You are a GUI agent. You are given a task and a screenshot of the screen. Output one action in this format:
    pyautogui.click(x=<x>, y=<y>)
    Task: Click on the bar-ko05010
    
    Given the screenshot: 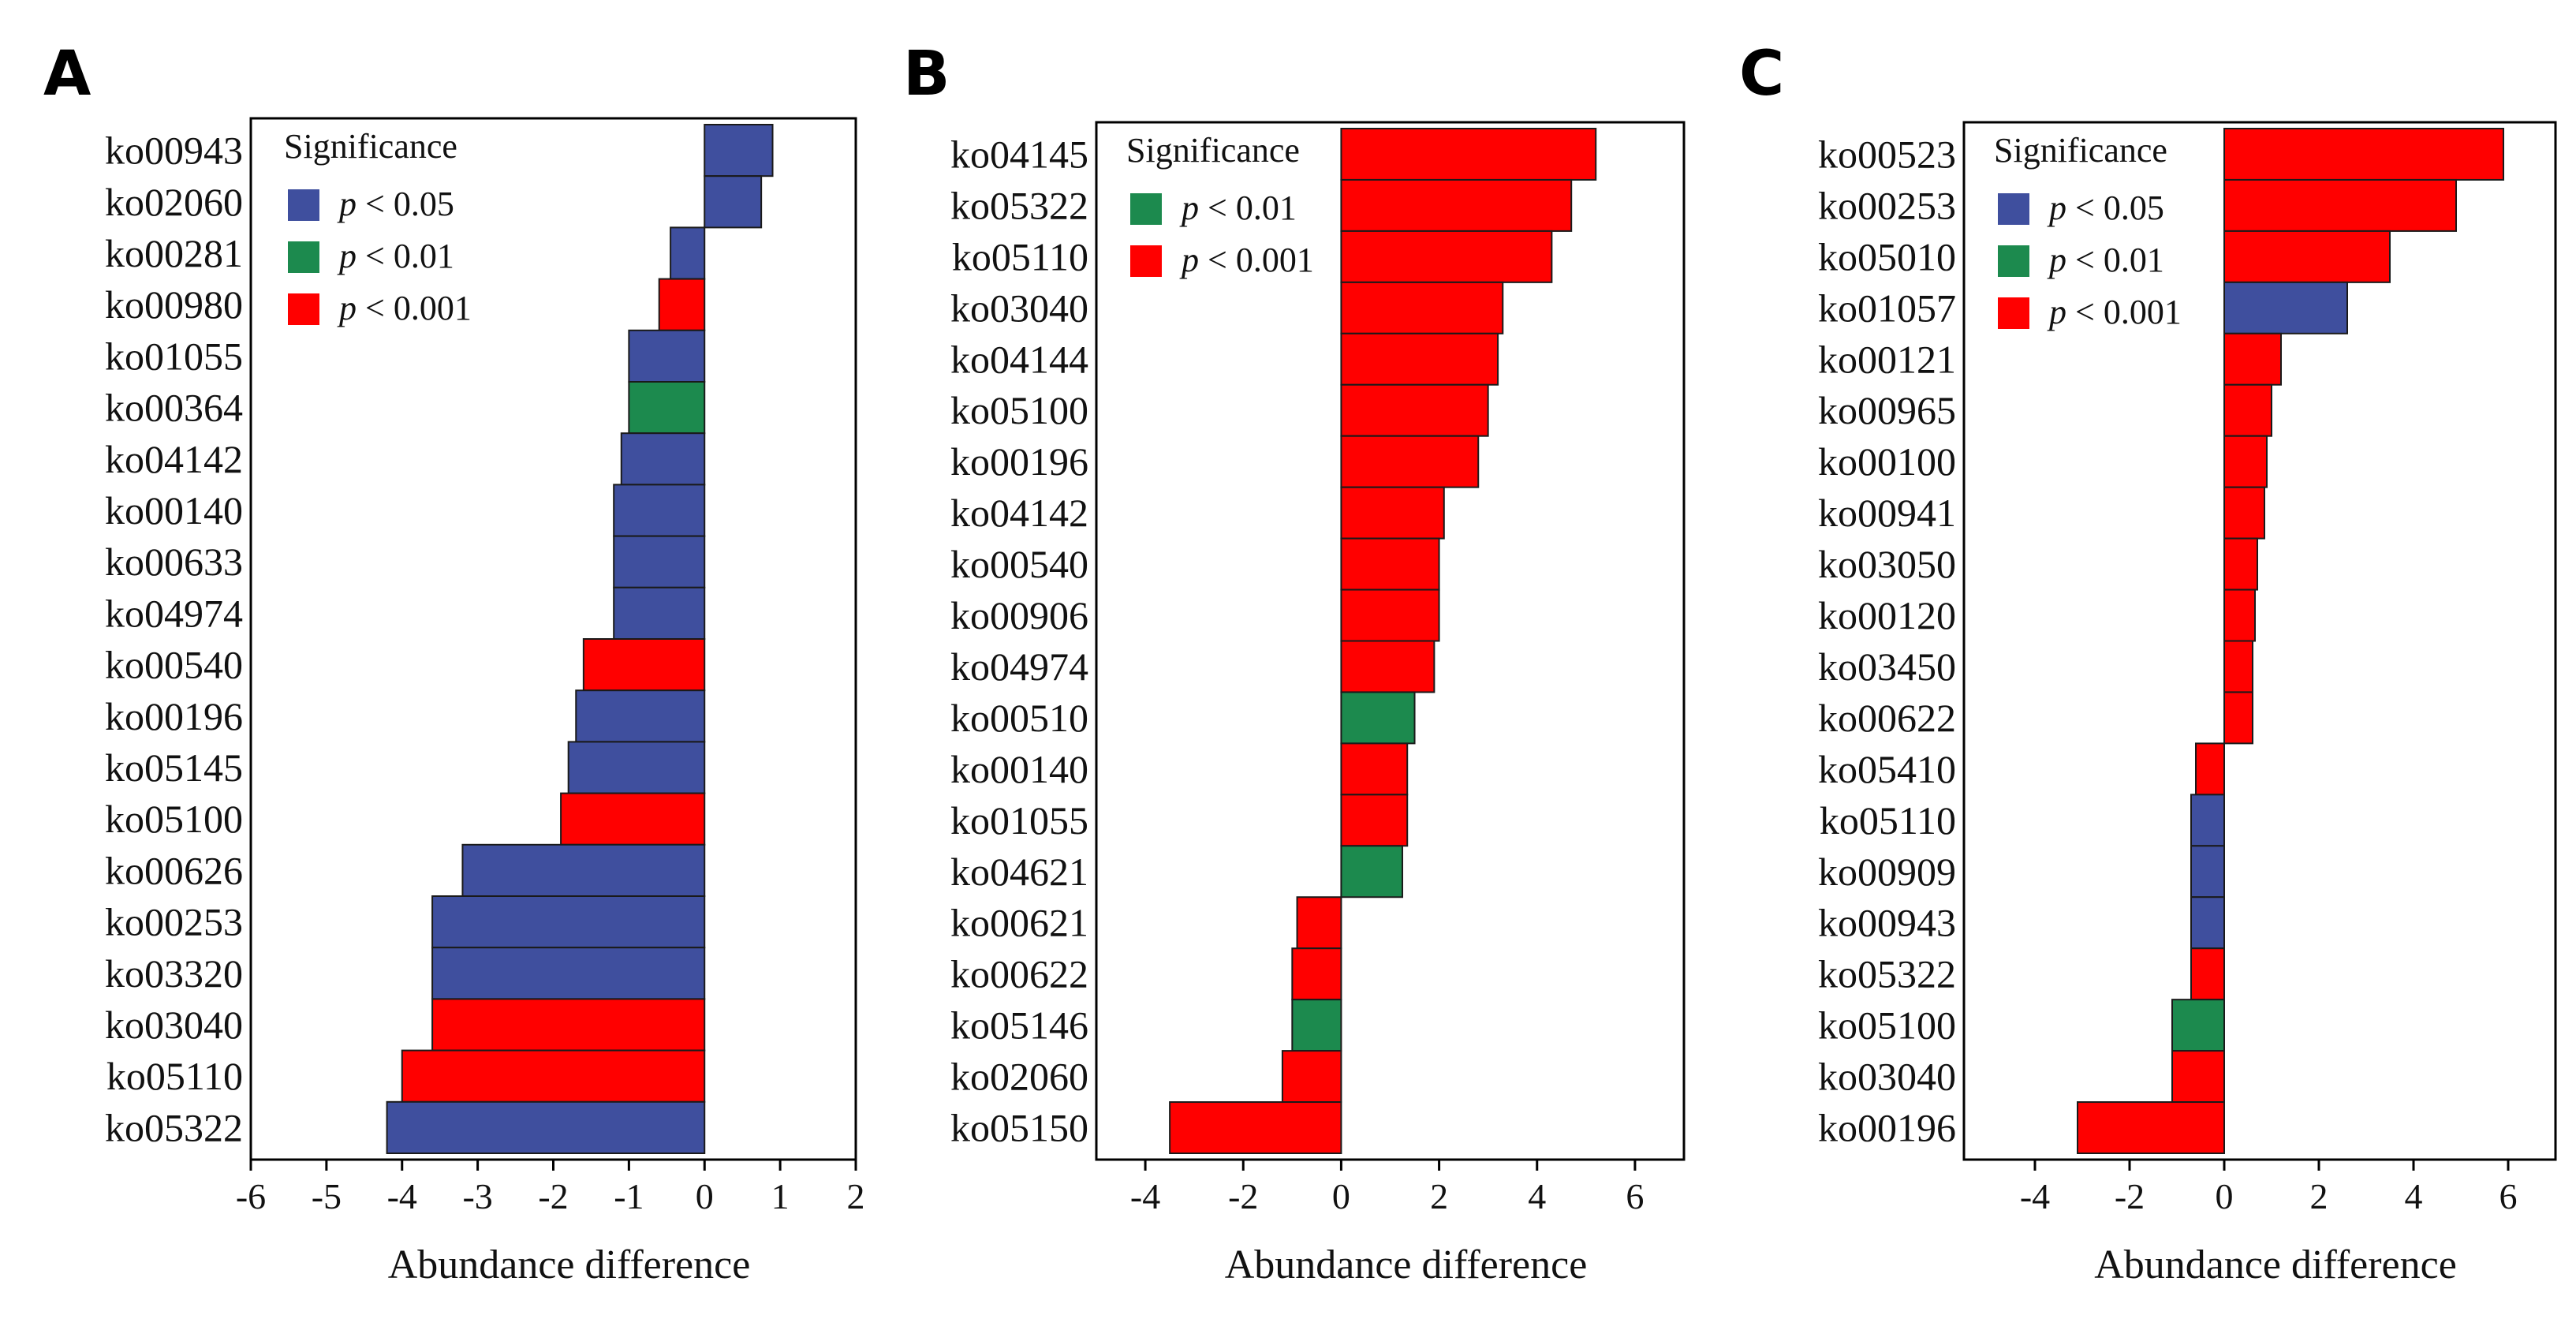 What is the action you would take?
    pyautogui.click(x=2307, y=256)
    